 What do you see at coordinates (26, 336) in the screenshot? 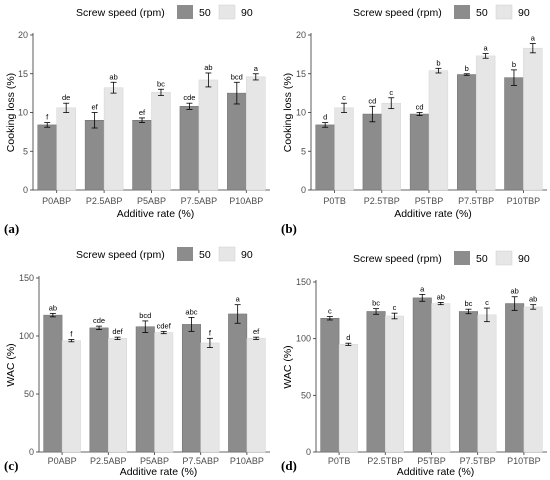
I see `y-tick-label: 100` at bounding box center [26, 336].